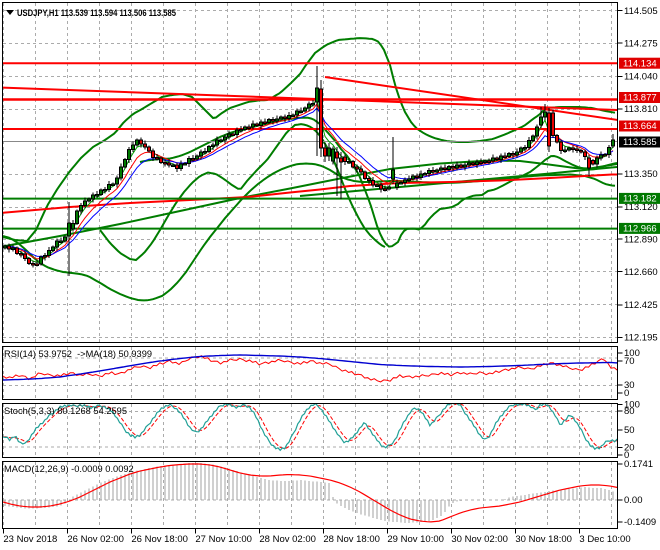 Image resolution: width=660 pixels, height=550 pixels. I want to click on svg-text: 0.00, so click(633, 500).